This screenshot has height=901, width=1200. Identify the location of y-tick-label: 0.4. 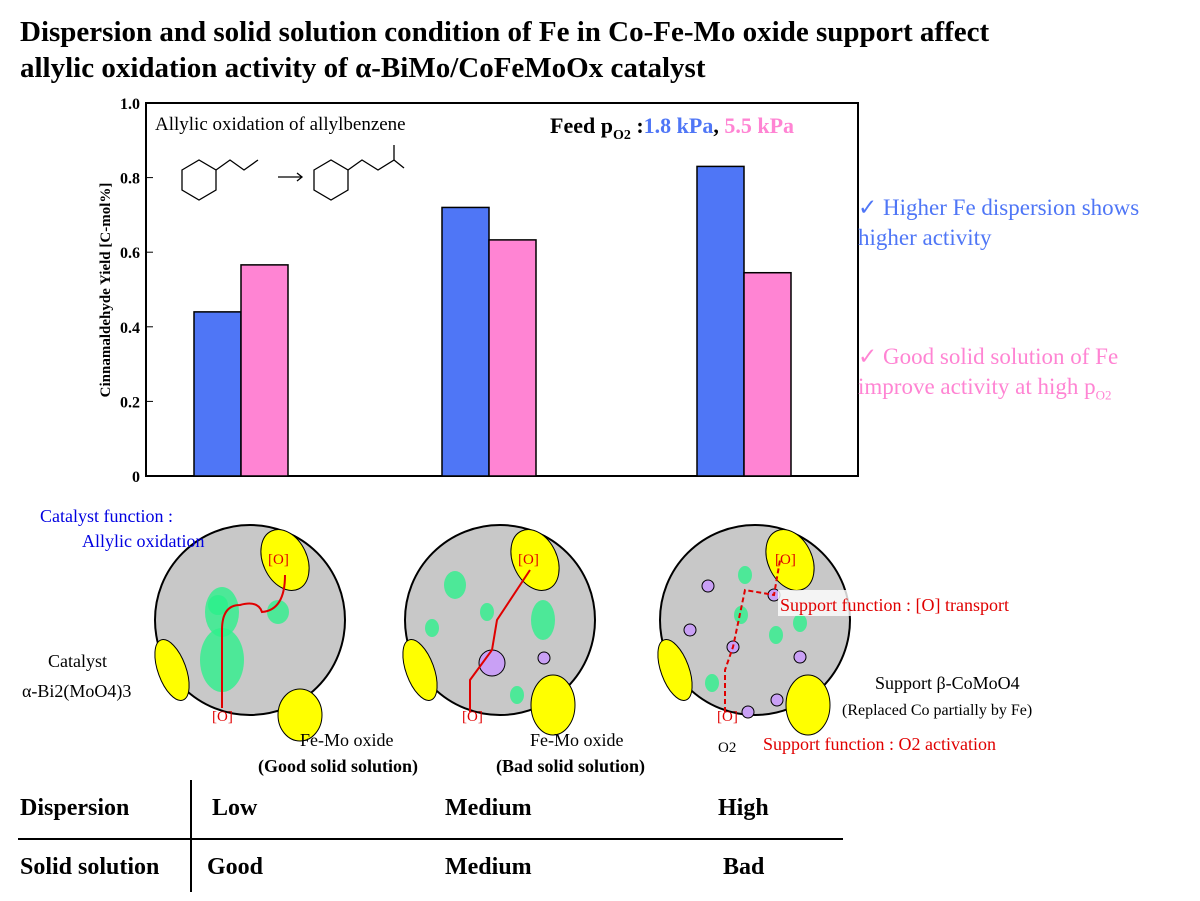
(130, 328).